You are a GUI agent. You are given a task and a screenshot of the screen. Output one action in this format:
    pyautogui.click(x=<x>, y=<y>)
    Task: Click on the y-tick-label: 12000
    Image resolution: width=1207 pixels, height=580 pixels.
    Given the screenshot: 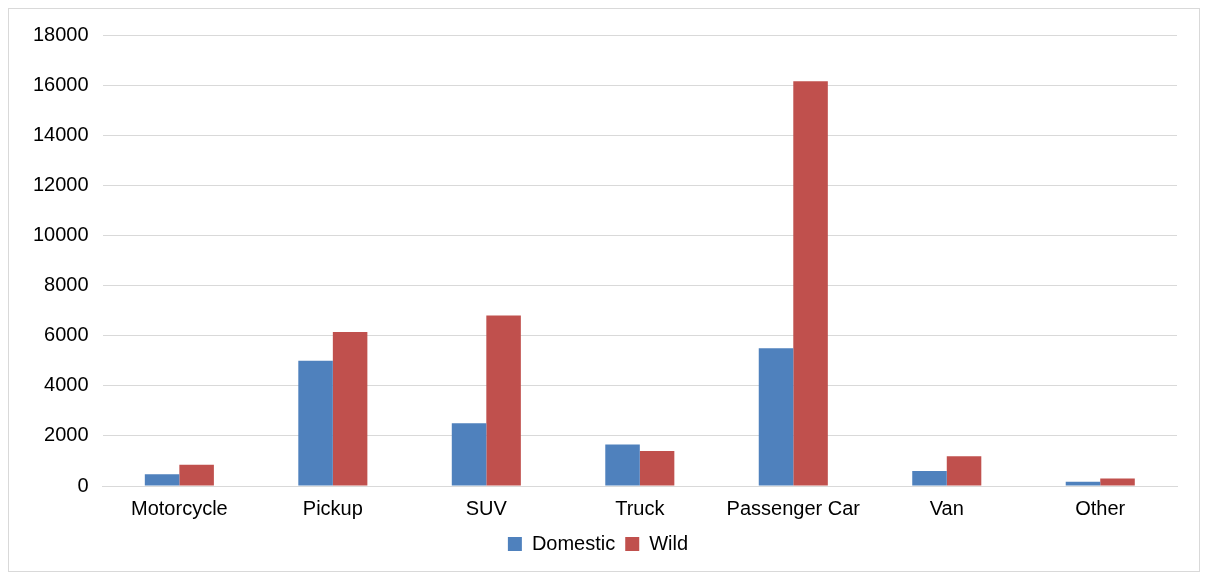 What is the action you would take?
    pyautogui.click(x=60, y=183)
    